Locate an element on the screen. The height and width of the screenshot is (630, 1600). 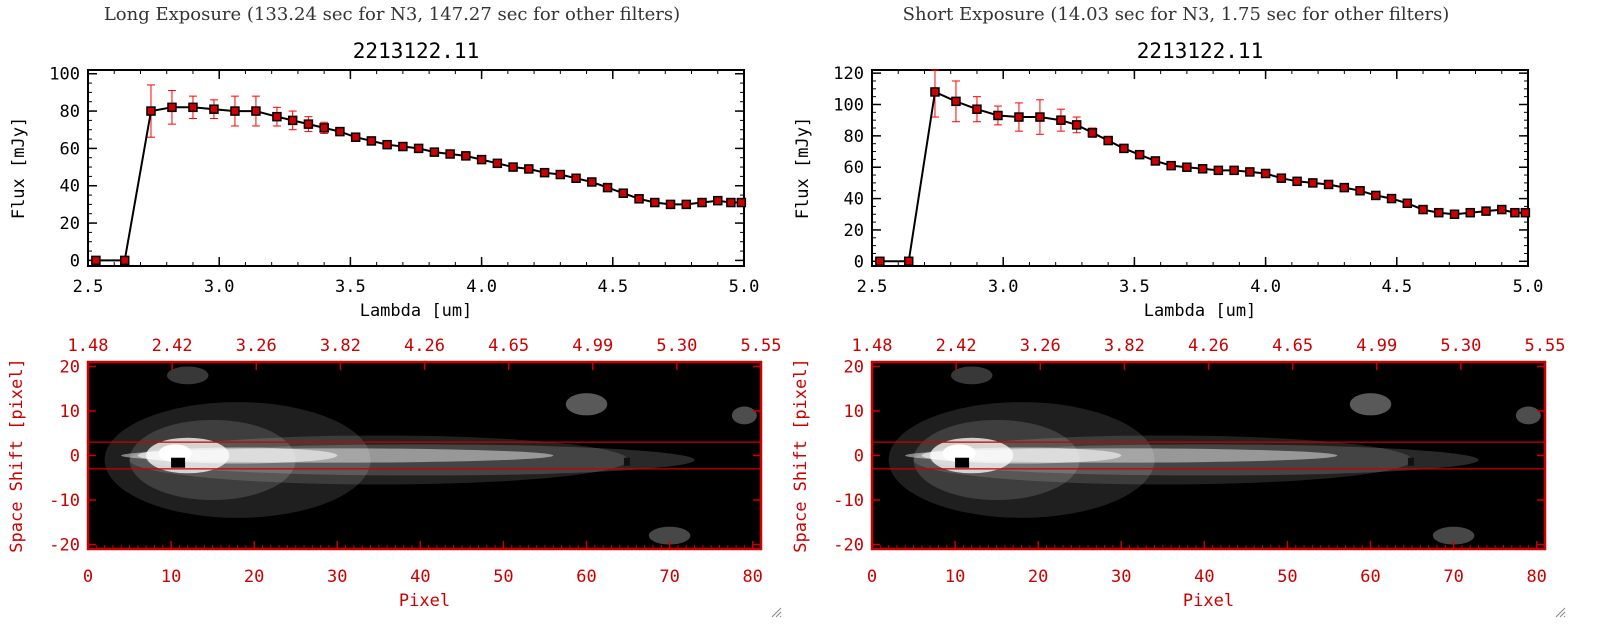
x-tick-label: 40 is located at coordinates (420, 577).